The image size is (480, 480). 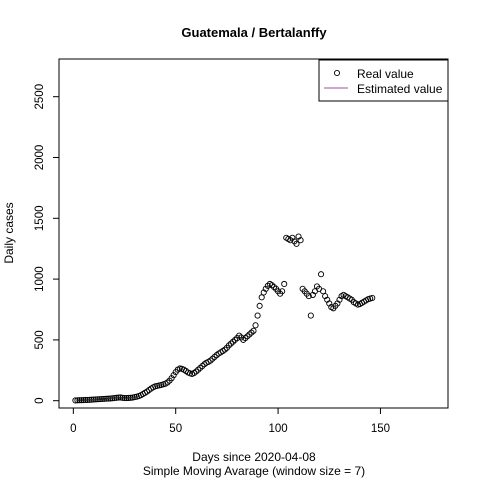 What do you see at coordinates (400, 89) in the screenshot?
I see `legend-estimated-value-label: Estimated value` at bounding box center [400, 89].